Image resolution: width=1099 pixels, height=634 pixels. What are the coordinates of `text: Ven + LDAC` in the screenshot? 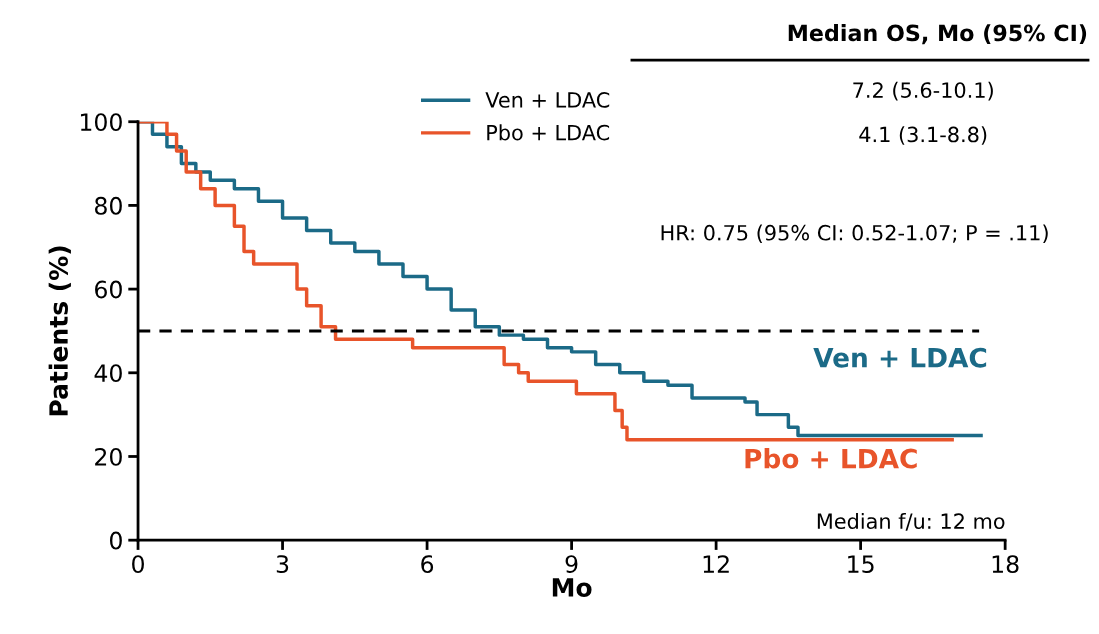 It's located at (900, 357).